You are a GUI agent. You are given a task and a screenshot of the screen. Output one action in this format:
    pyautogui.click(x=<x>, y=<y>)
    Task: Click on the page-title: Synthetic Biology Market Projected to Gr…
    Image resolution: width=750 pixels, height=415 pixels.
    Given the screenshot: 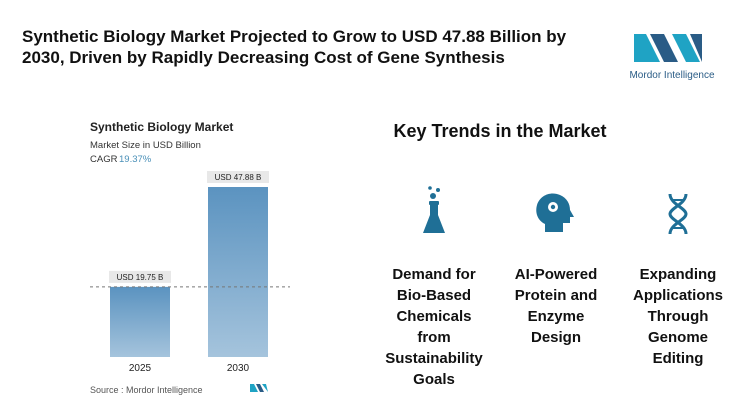 What is the action you would take?
    pyautogui.click(x=294, y=47)
    